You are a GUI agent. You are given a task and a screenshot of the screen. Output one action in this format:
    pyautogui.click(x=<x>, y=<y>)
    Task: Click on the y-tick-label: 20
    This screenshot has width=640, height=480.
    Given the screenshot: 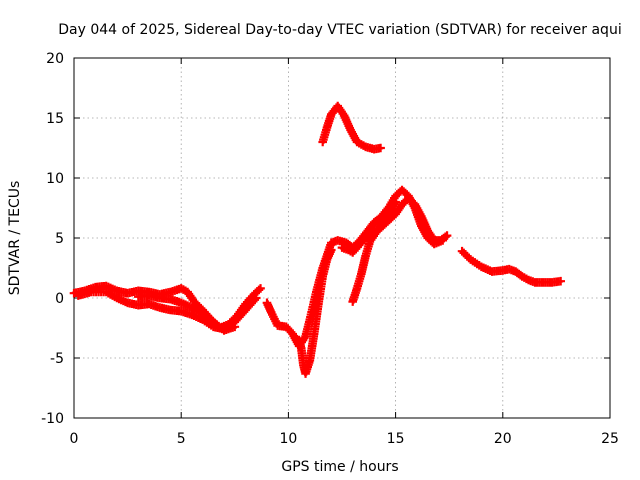 What is the action you would take?
    pyautogui.click(x=55, y=59)
    